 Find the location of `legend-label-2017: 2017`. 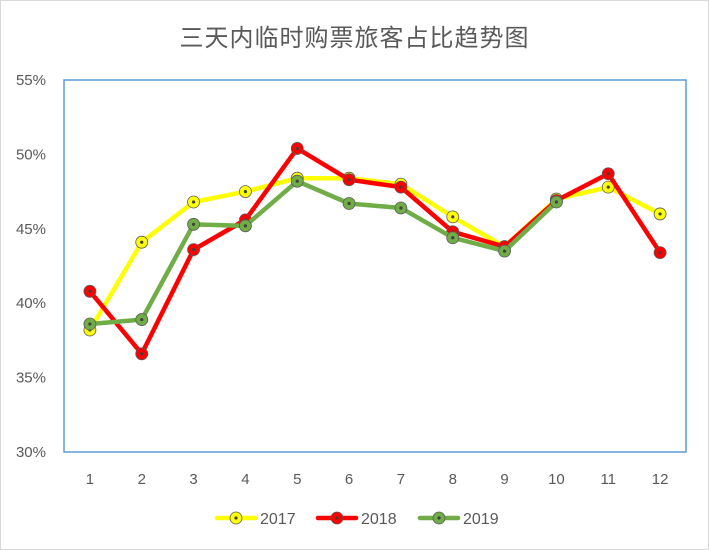

legend-label-2017: 2017 is located at coordinates (278, 519).